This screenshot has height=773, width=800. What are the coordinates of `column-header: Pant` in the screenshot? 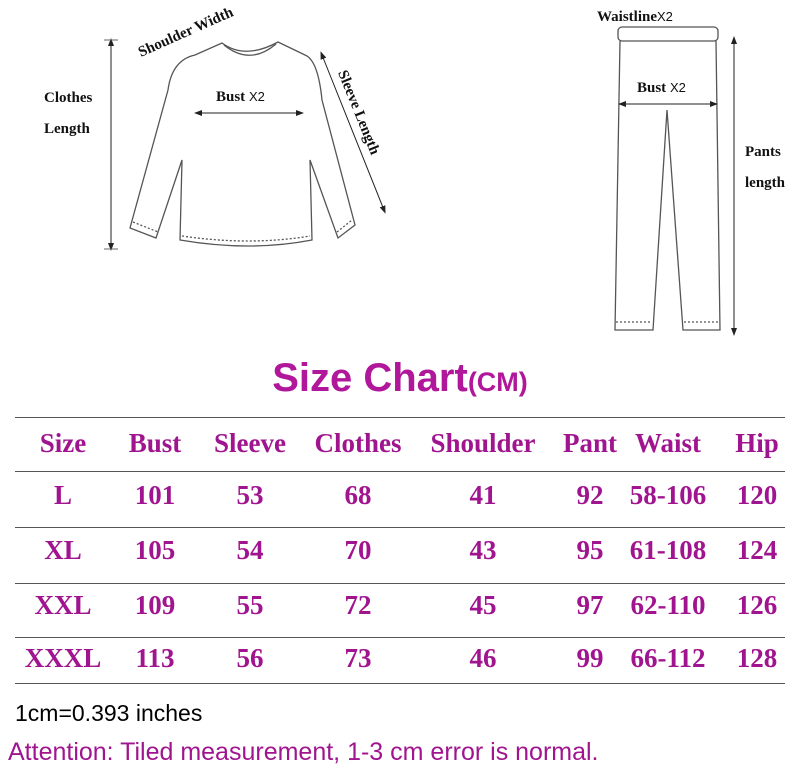 It's located at (590, 443).